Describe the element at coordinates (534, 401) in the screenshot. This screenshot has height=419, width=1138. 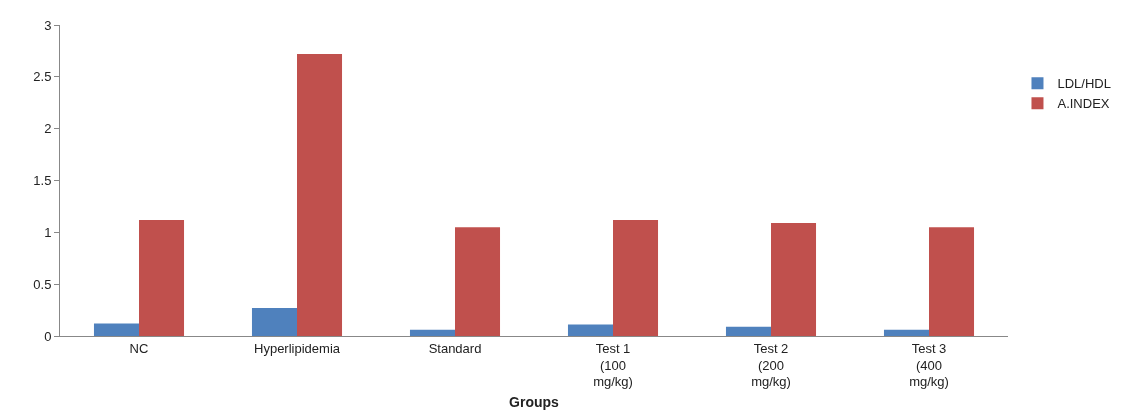
I see `x-axis-title: Groups` at that location.